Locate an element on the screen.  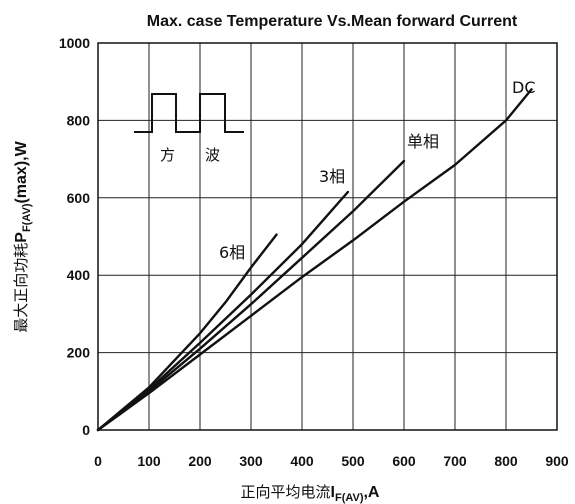
x-tick-label: 400 is located at coordinates (302, 461).